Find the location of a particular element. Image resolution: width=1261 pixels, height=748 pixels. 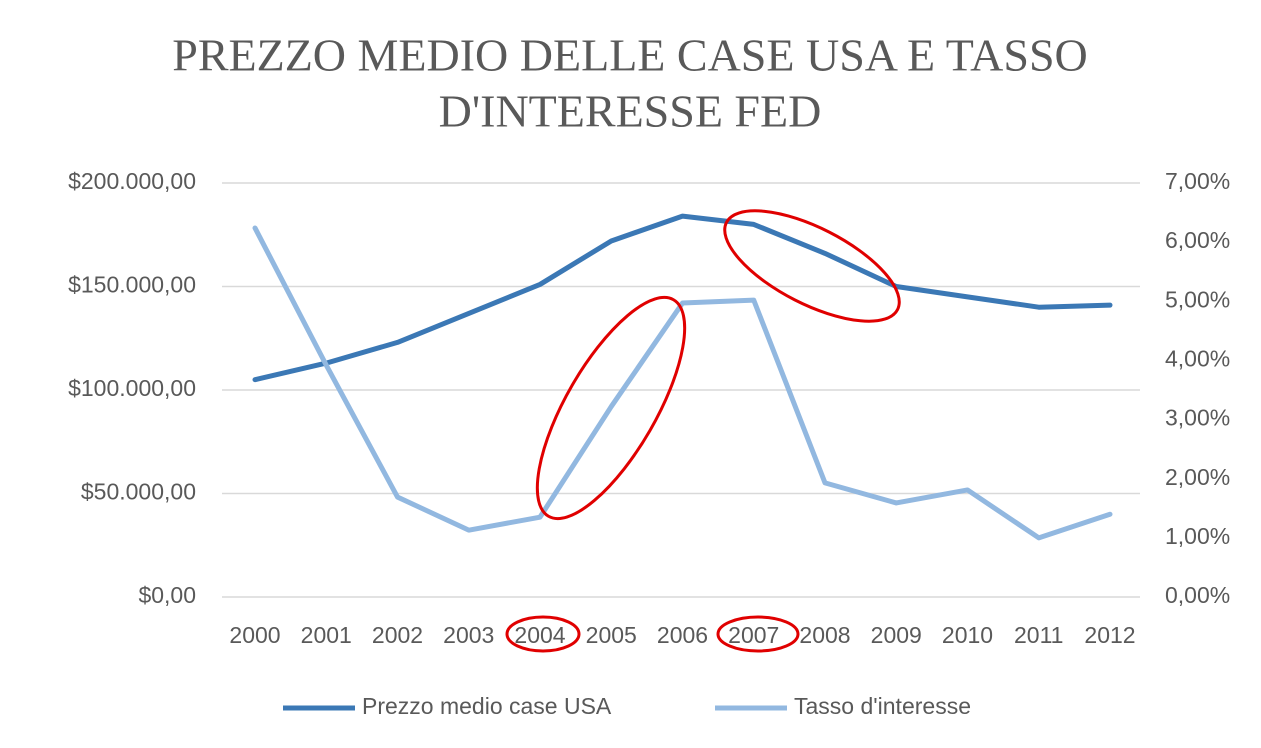

y-tick-label: $200.000,00 is located at coordinates (132, 181).